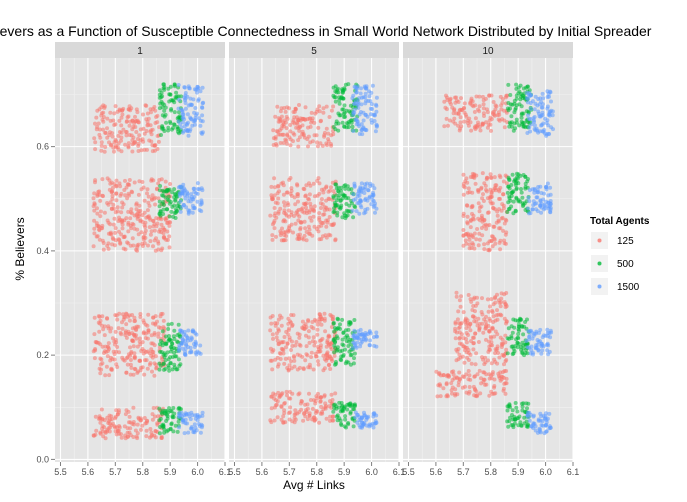  I want to click on facet-strip, so click(488, 50).